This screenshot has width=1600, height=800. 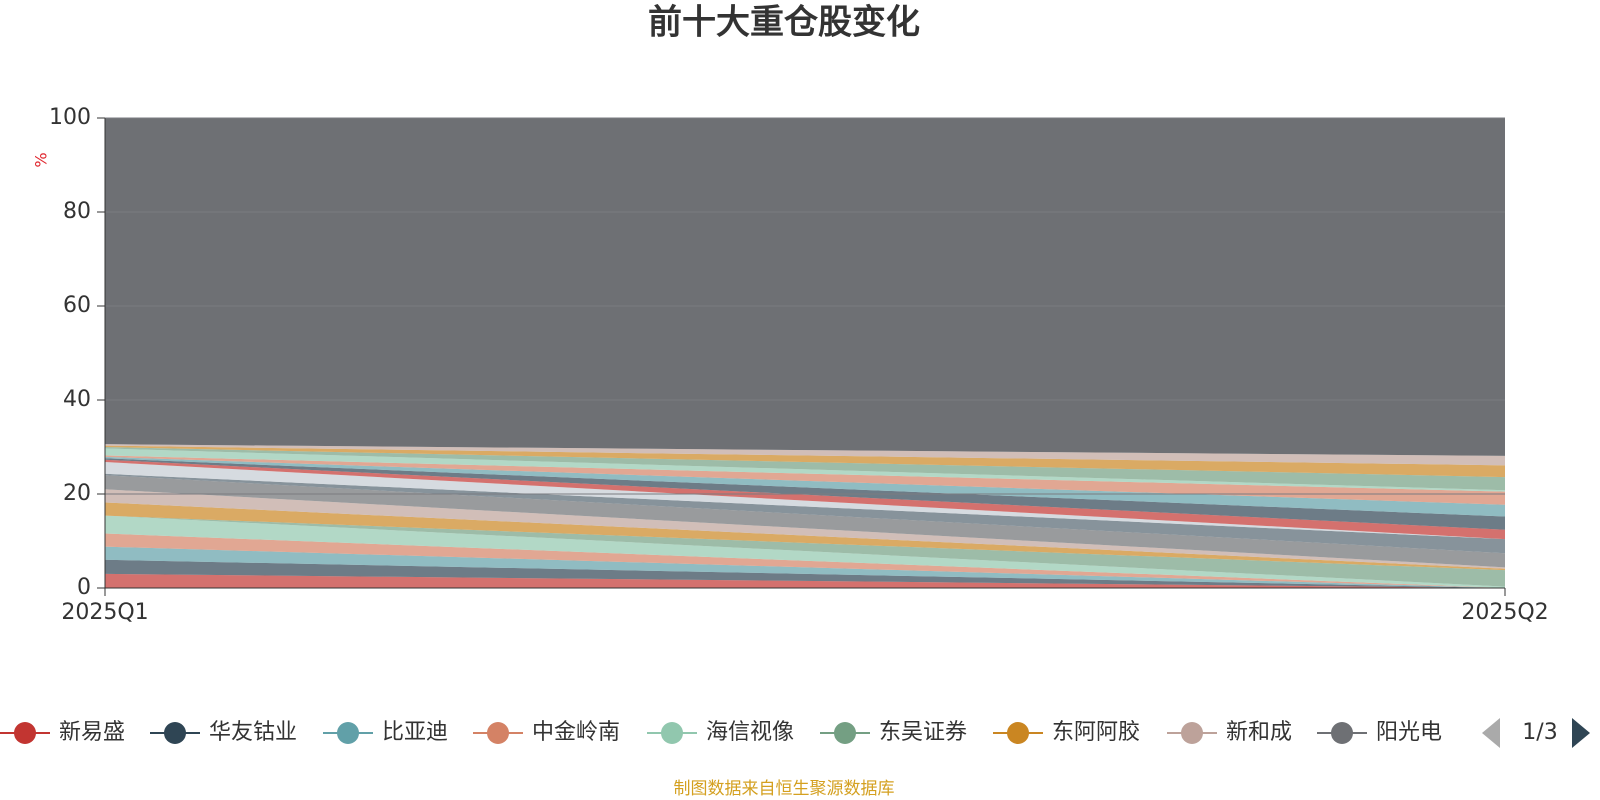 What do you see at coordinates (77, 399) in the screenshot?
I see `y-tick-label: 40` at bounding box center [77, 399].